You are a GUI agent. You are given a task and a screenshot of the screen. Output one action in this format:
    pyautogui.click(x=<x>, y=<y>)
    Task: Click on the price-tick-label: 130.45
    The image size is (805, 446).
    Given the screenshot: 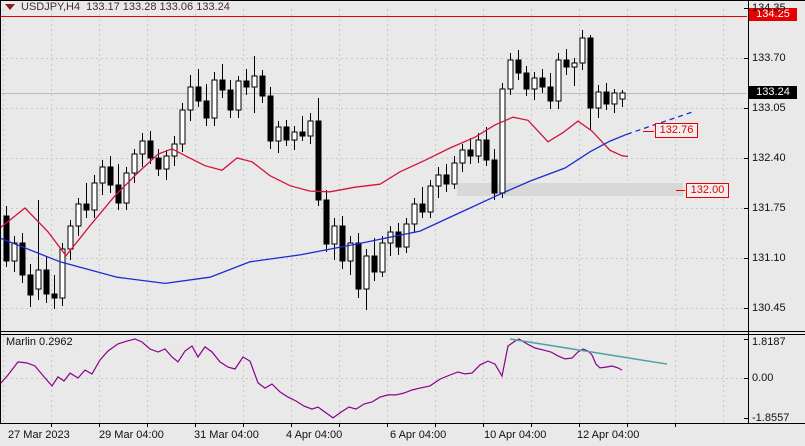 What is the action you would take?
    pyautogui.click(x=769, y=308)
    